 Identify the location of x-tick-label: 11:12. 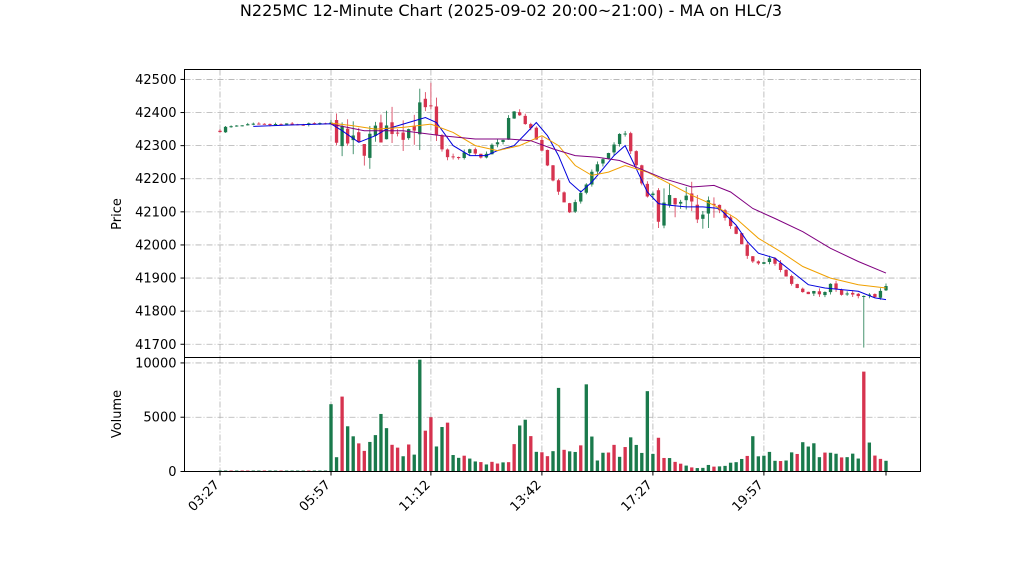
(415, 496).